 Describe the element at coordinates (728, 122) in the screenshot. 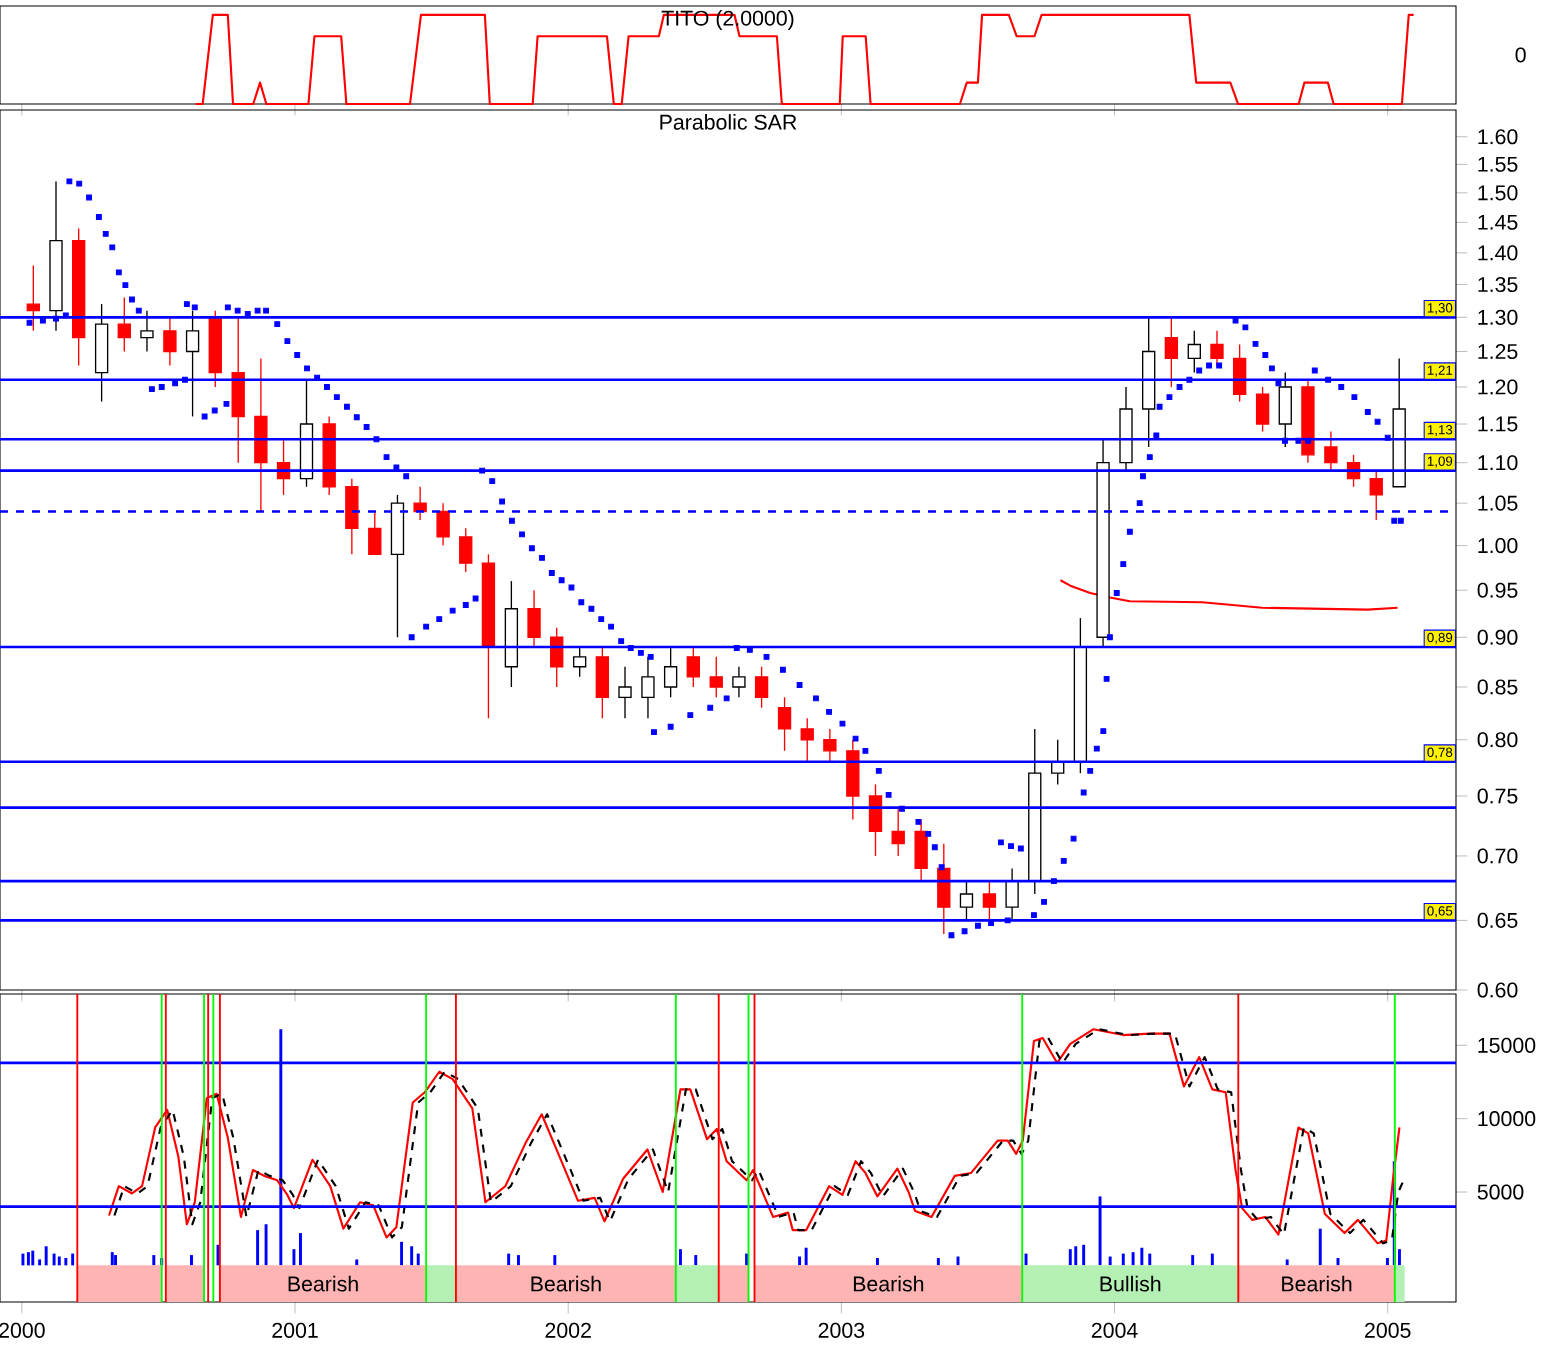

I see `chart-title: Parabolic SAR` at that location.